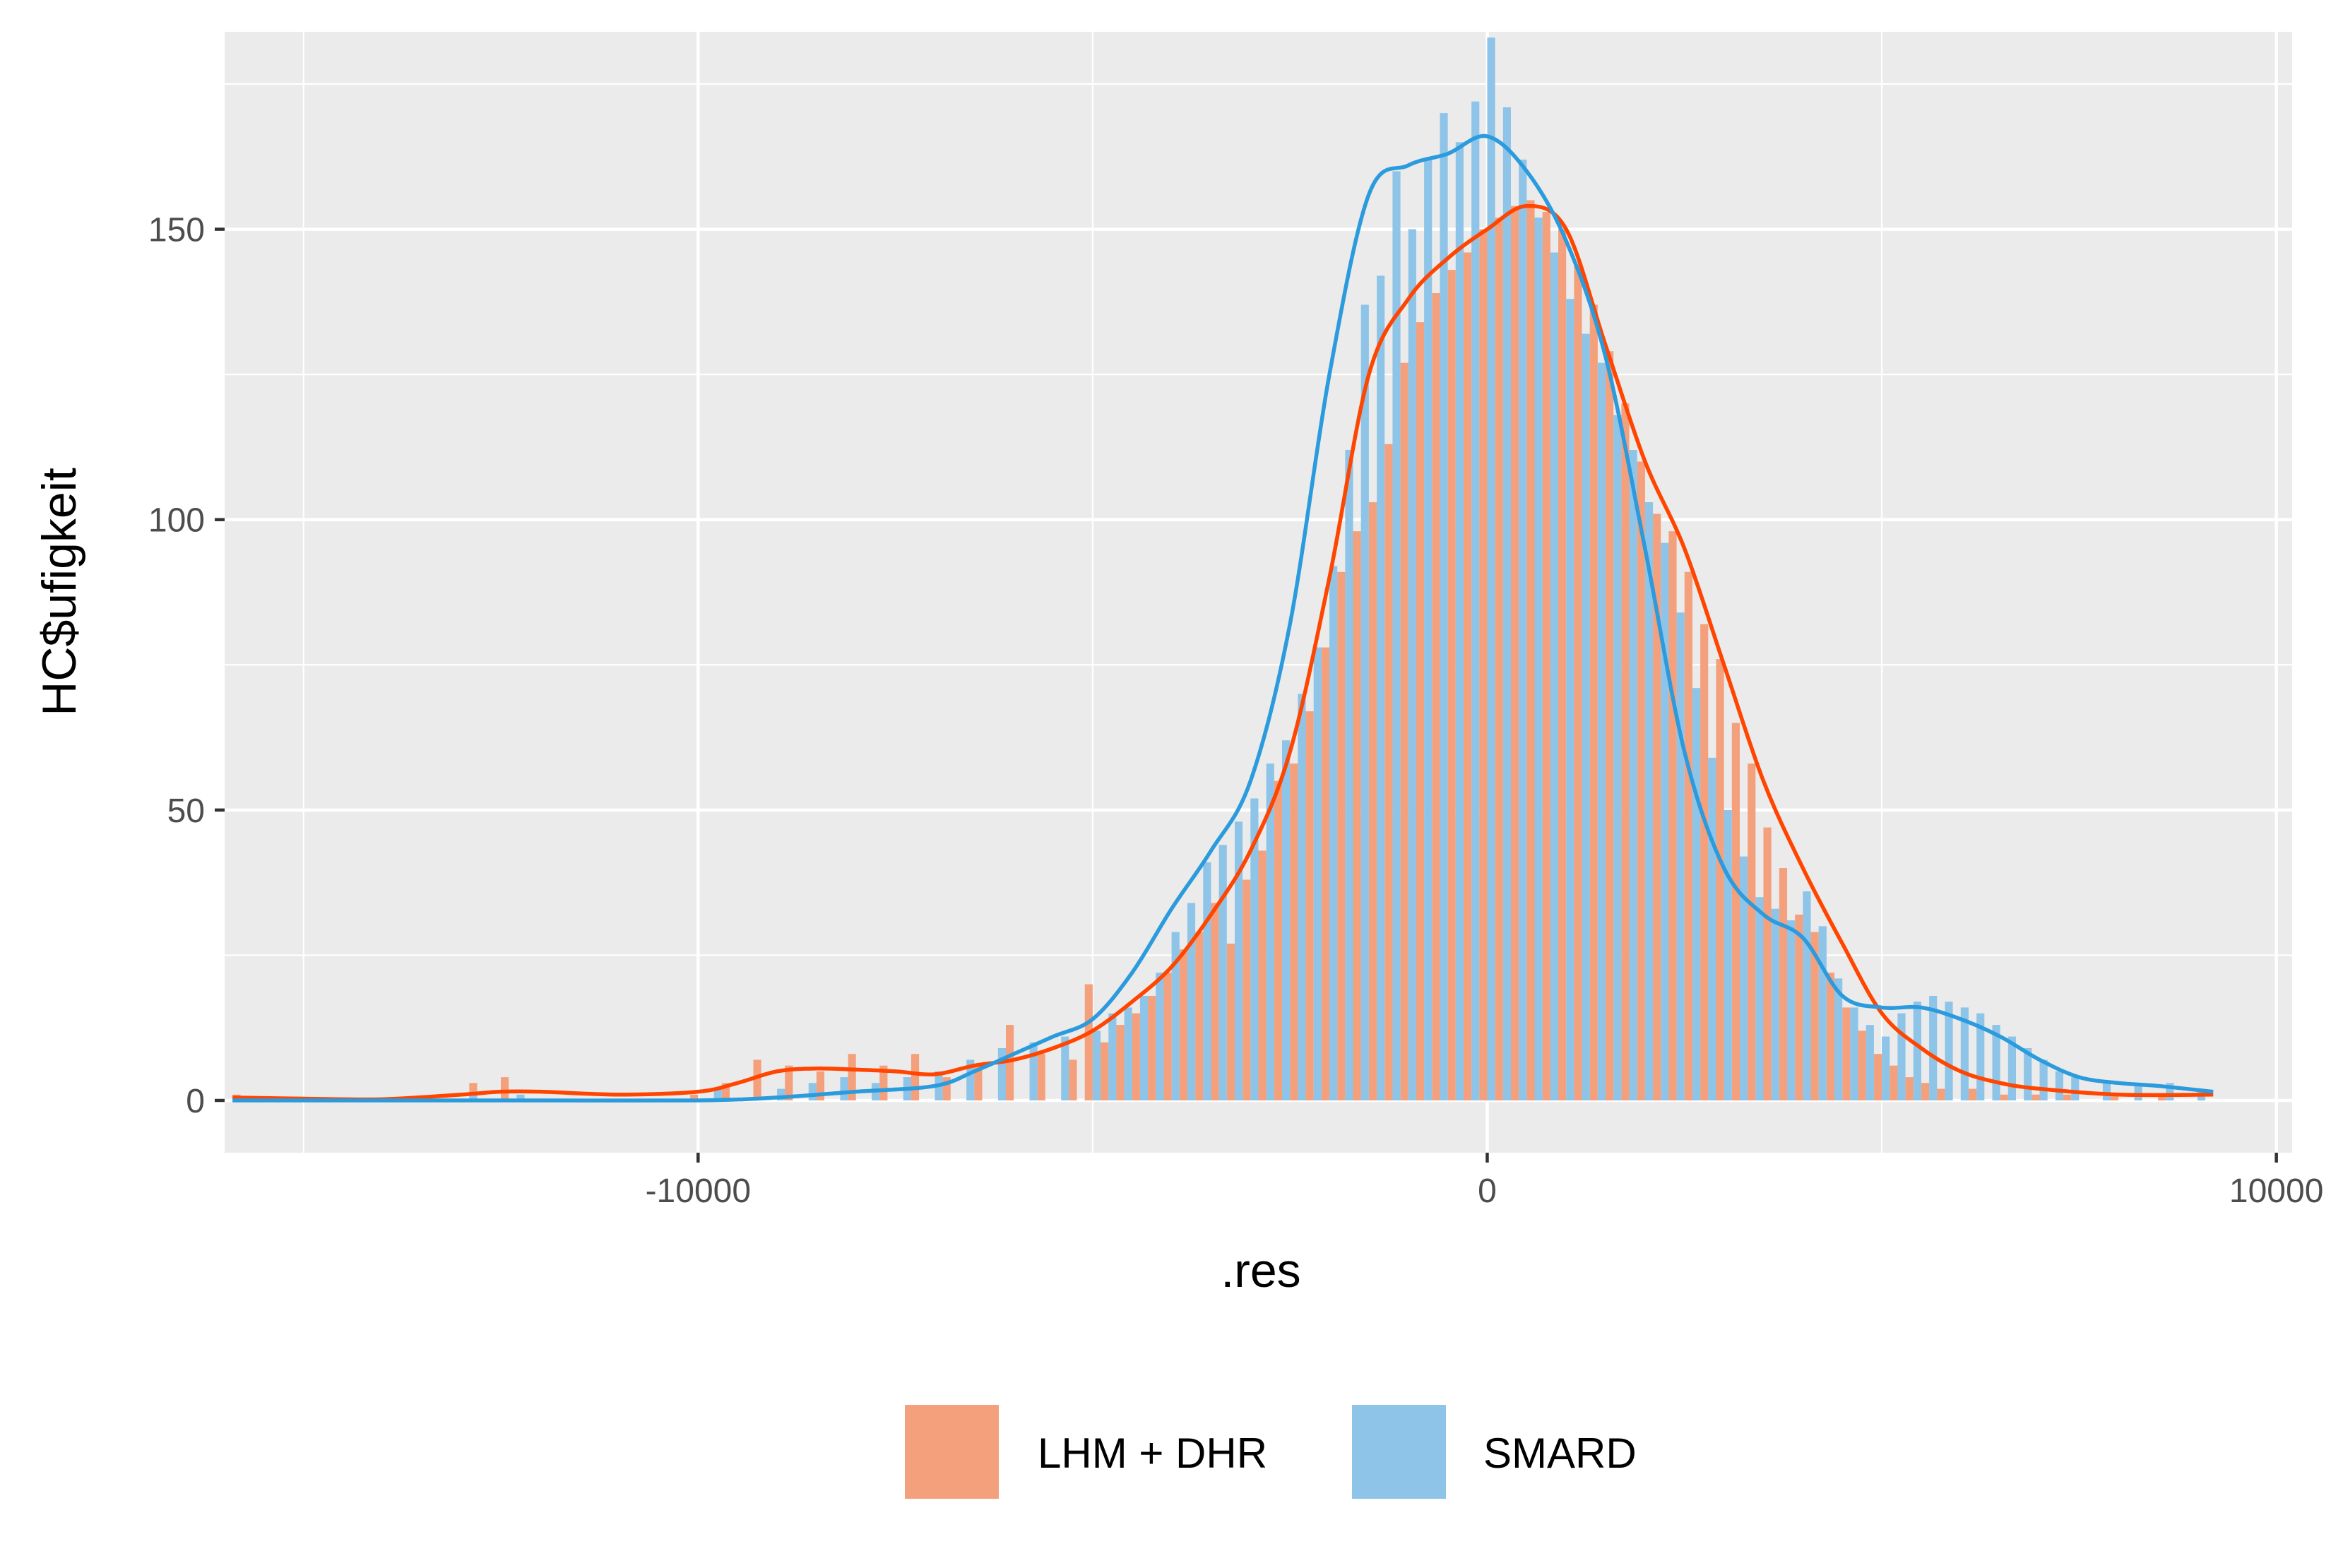 The image size is (2331, 1568). I want to click on legend-key-smard, so click(1399, 1452).